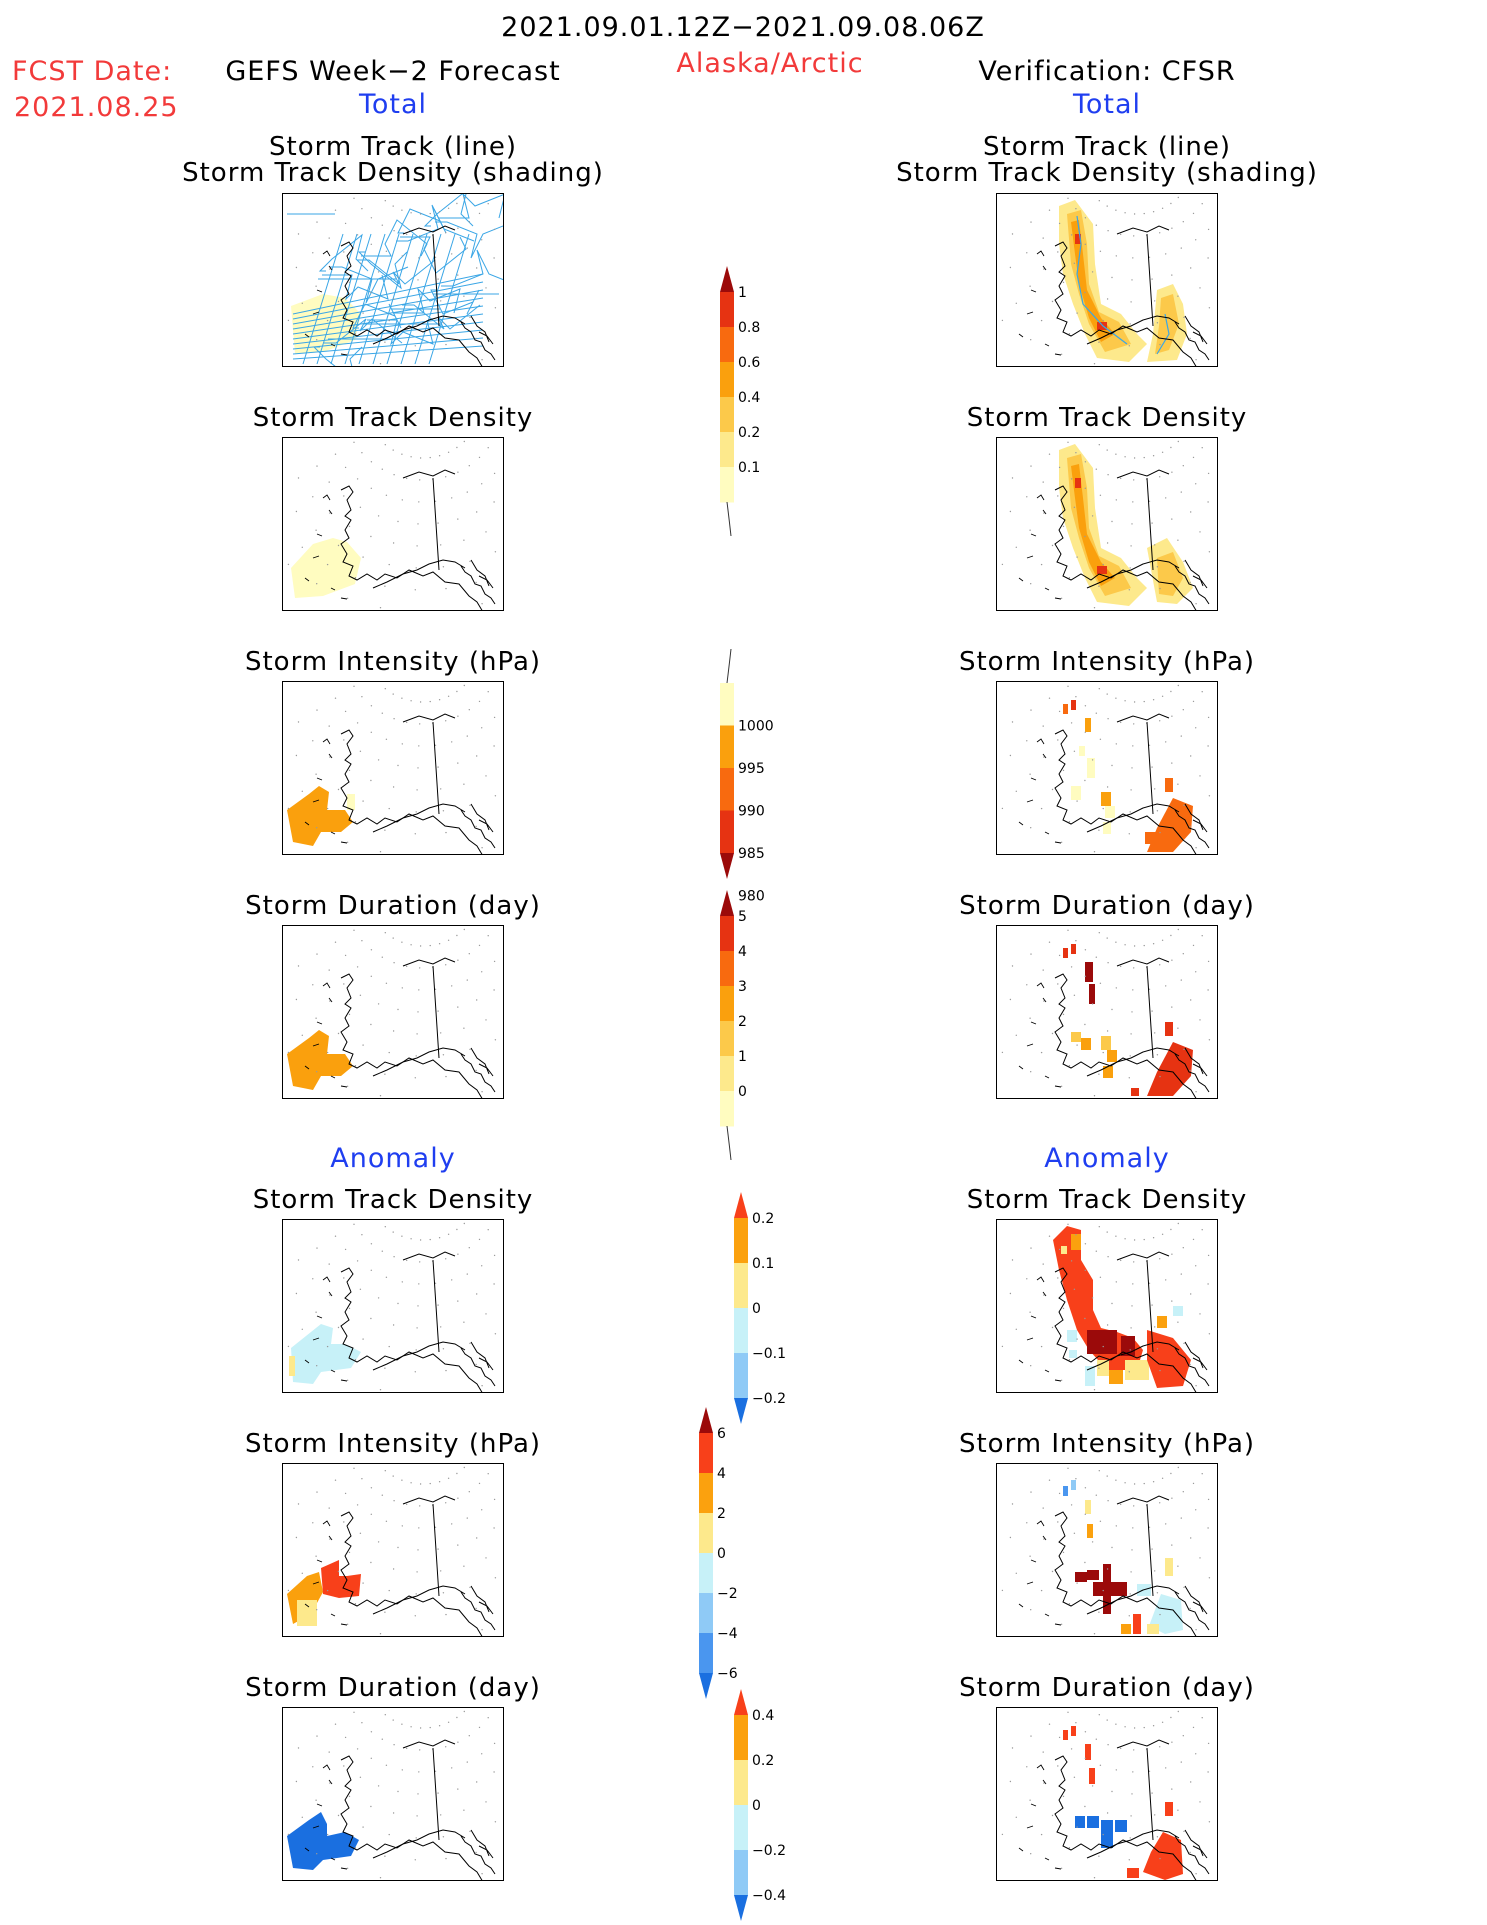 The image size is (1487, 1925). Describe the element at coordinates (393, 1688) in the screenshot. I see `left-anom-duration-title: Storm Duration (day)` at that location.